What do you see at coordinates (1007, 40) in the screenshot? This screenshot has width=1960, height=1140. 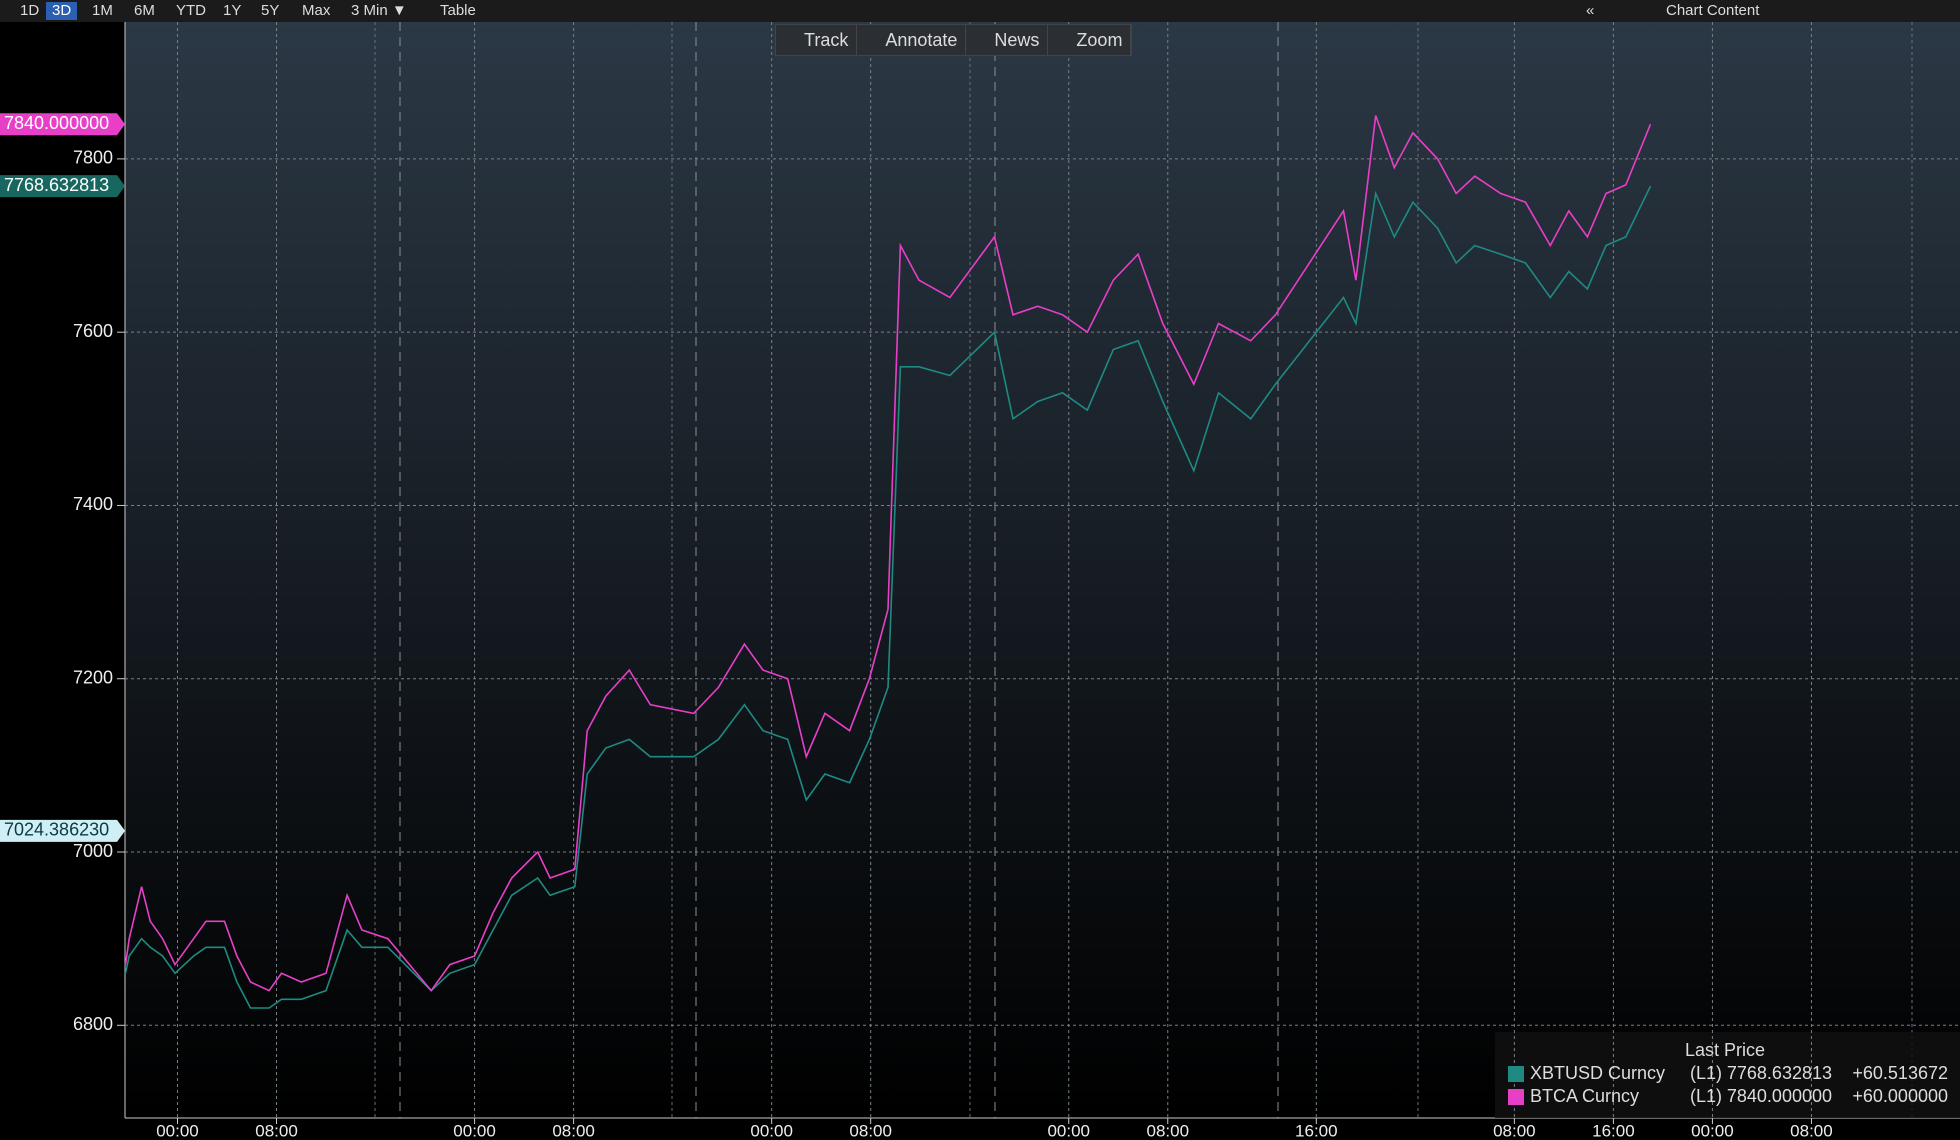 I see `chart-tool: News` at bounding box center [1007, 40].